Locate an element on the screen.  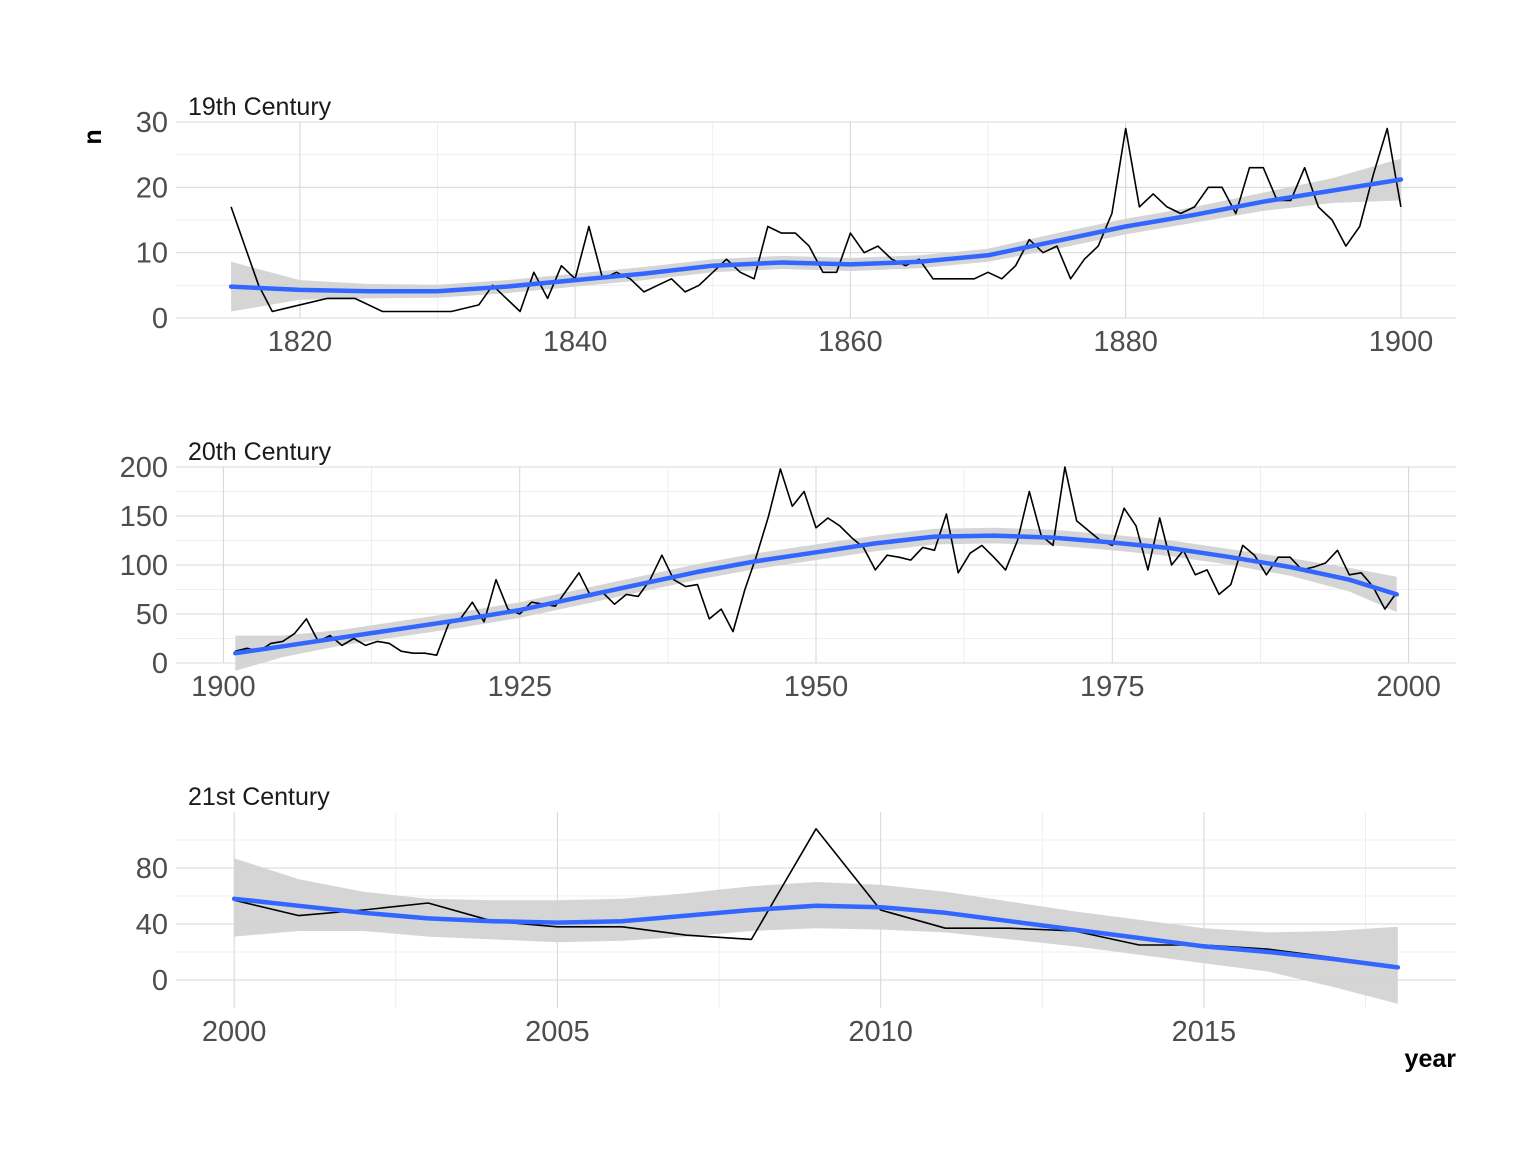
x-tick-label: 2010 is located at coordinates (880, 1032).